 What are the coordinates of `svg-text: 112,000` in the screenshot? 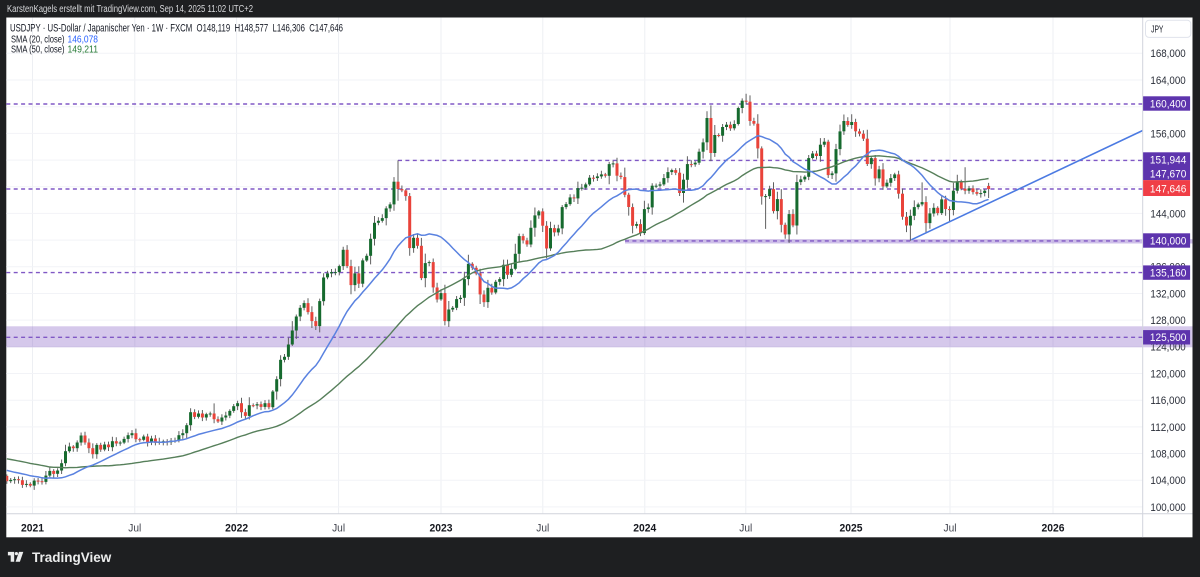 It's located at (1167, 428).